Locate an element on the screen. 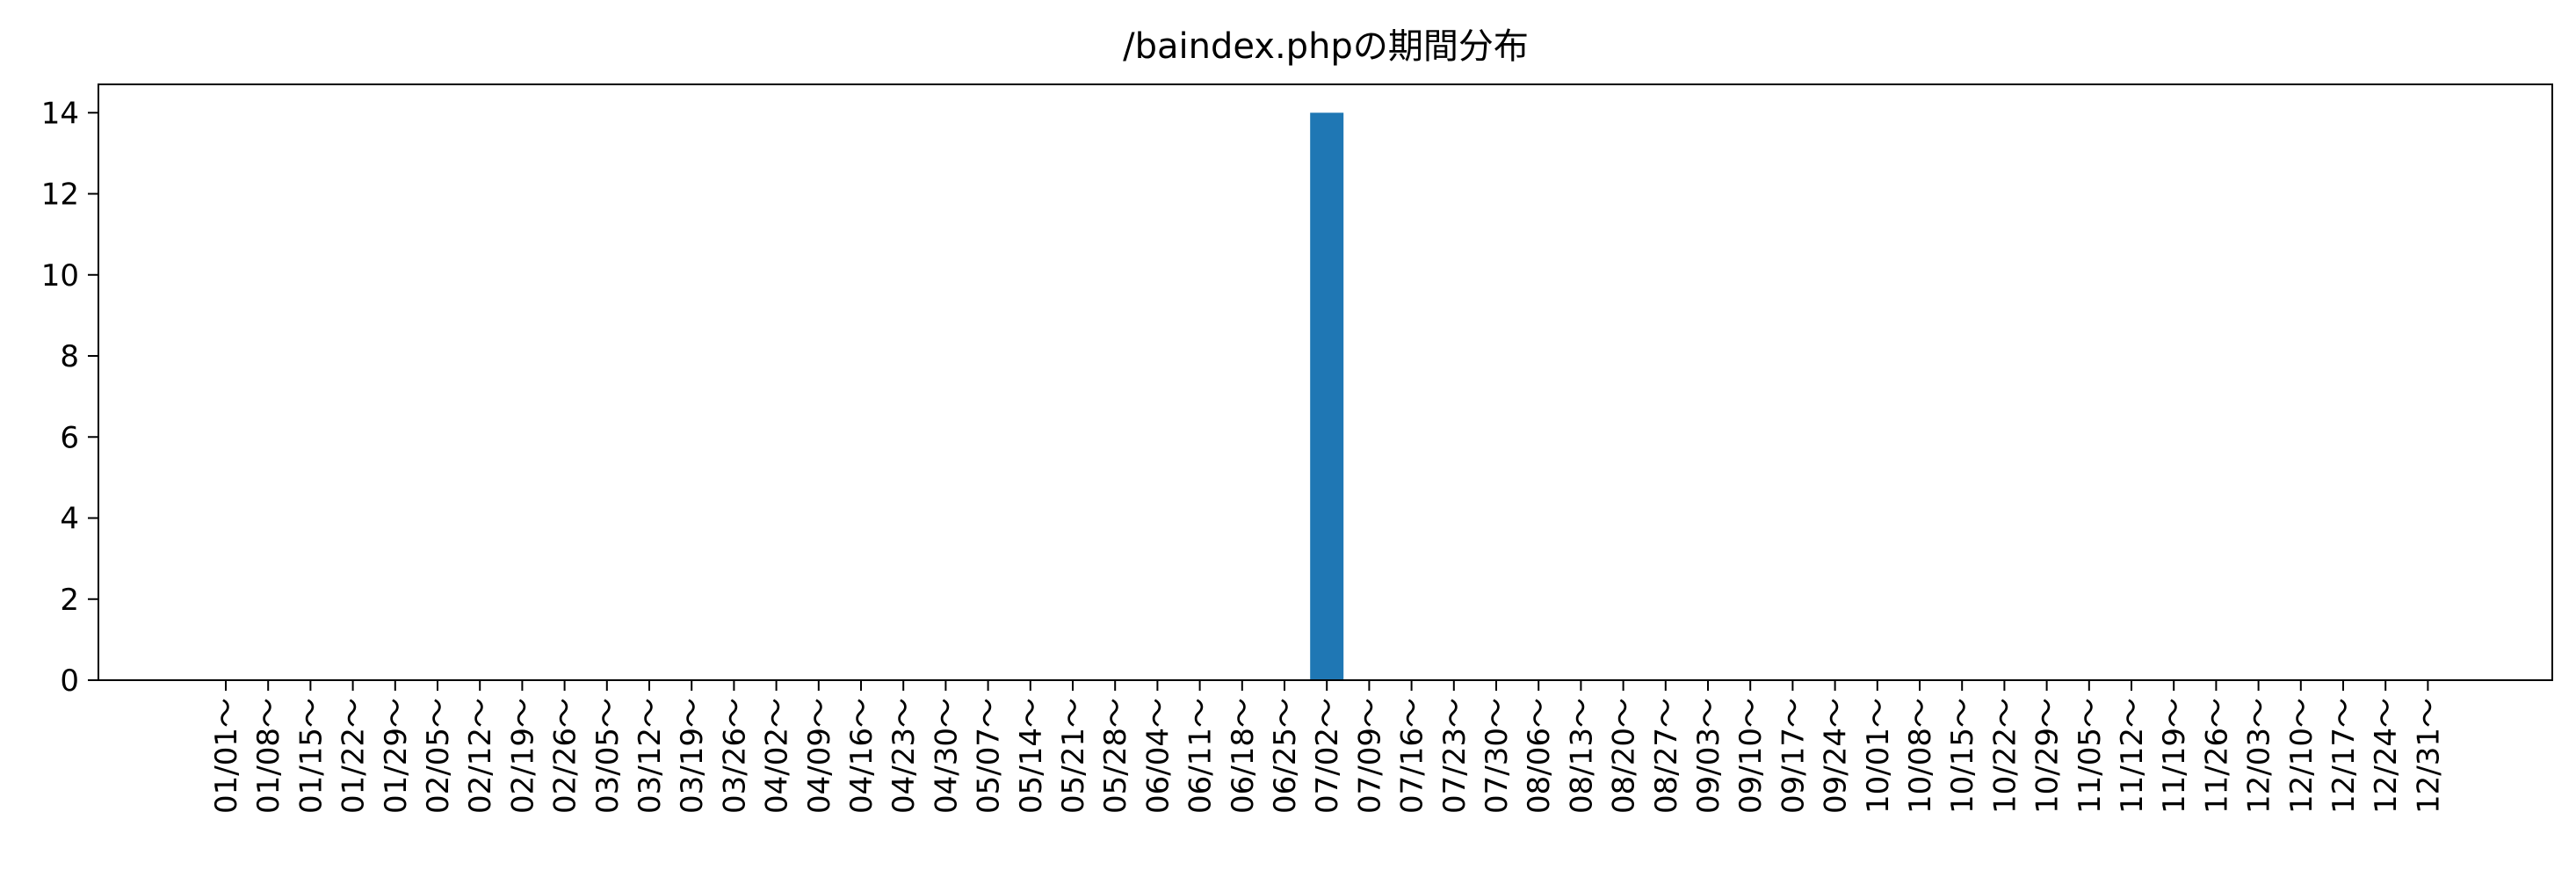  x-tick-label: 10/22～ is located at coordinates (2004, 756).